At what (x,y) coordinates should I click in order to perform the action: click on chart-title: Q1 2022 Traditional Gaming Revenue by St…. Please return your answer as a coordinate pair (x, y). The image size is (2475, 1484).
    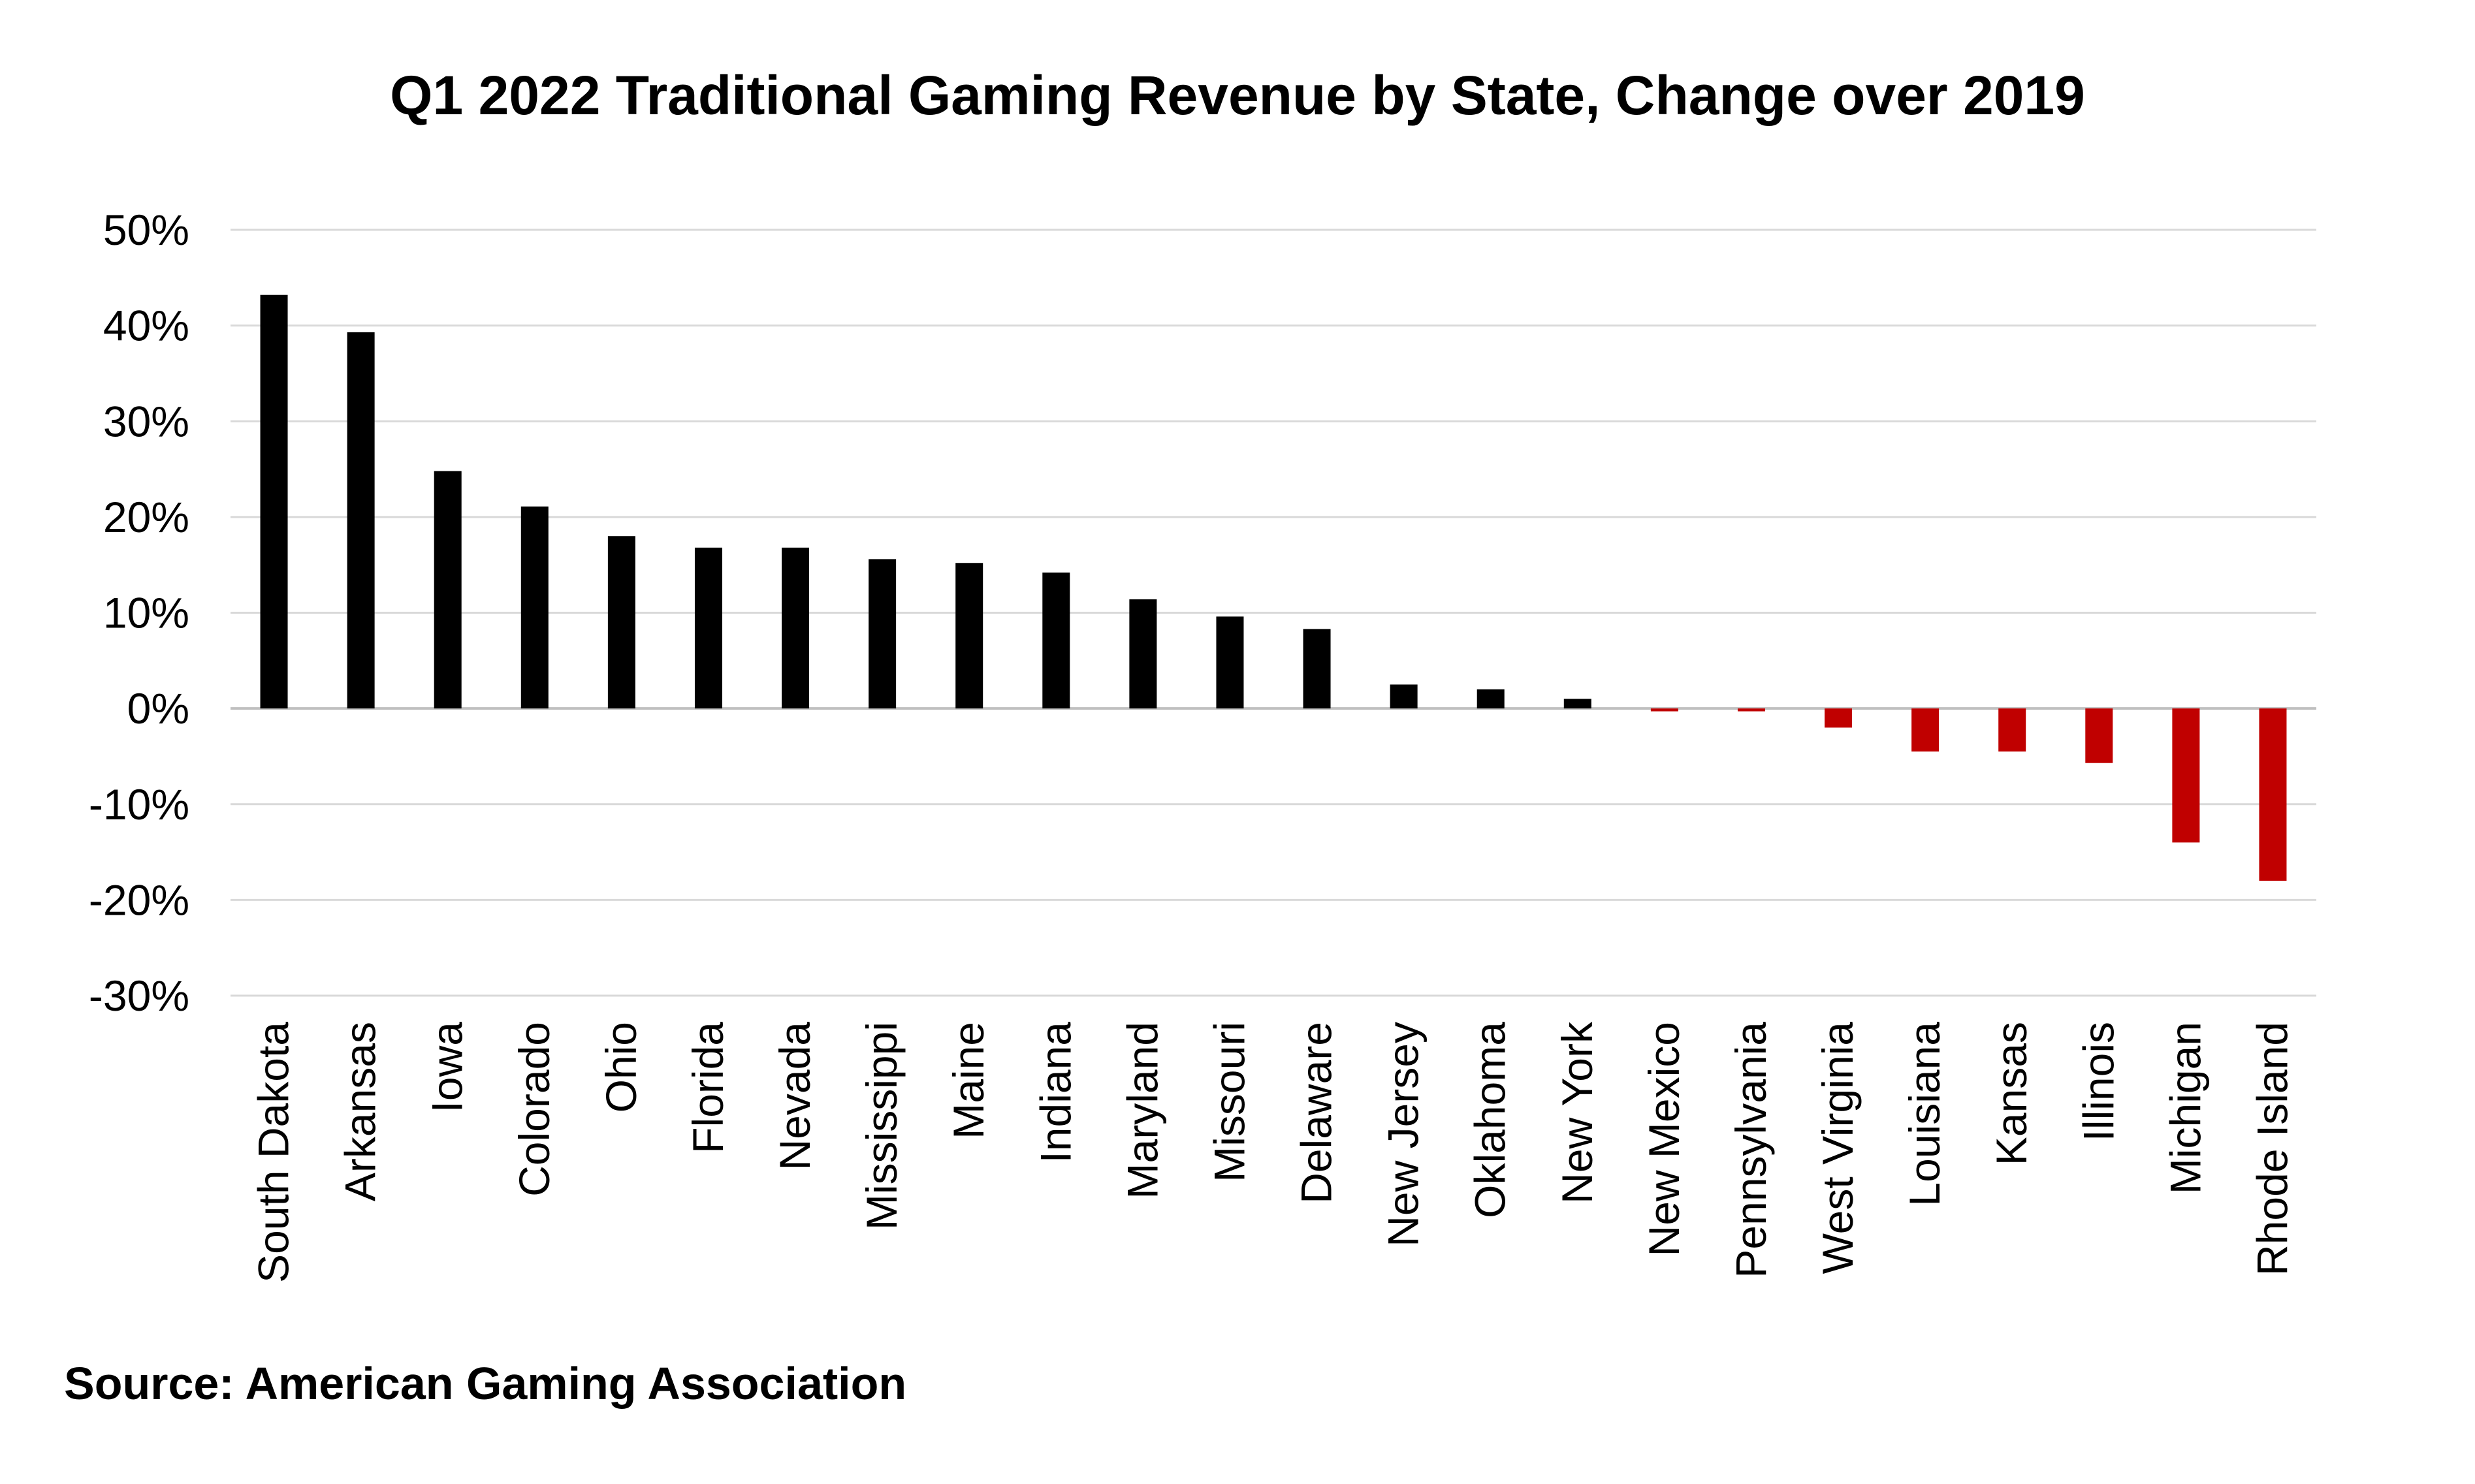
    Looking at the image, I should click on (1237, 96).